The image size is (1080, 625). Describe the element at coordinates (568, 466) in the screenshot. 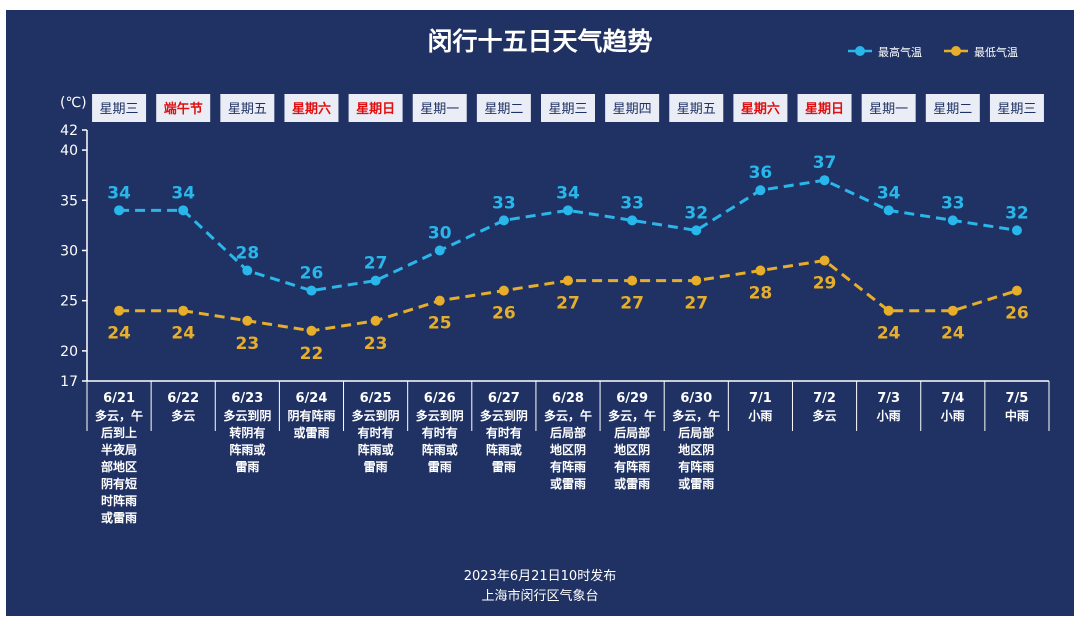

I see `weather-label: 有阵雨` at that location.